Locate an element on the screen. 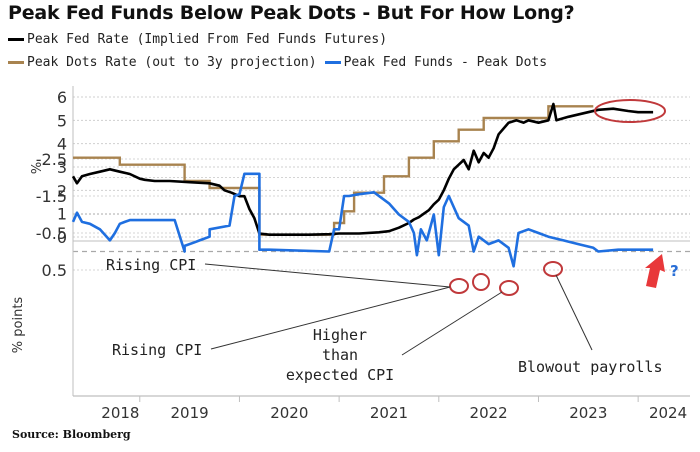 The image size is (700, 452). bottom-y-axis-title: % points is located at coordinates (18, 325).